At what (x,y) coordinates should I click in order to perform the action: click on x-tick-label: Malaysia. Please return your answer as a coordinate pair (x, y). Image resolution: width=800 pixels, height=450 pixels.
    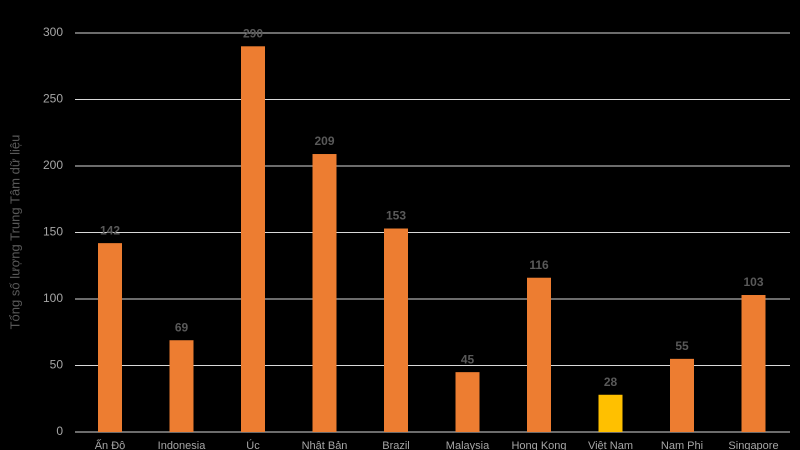
    Looking at the image, I should click on (468, 445).